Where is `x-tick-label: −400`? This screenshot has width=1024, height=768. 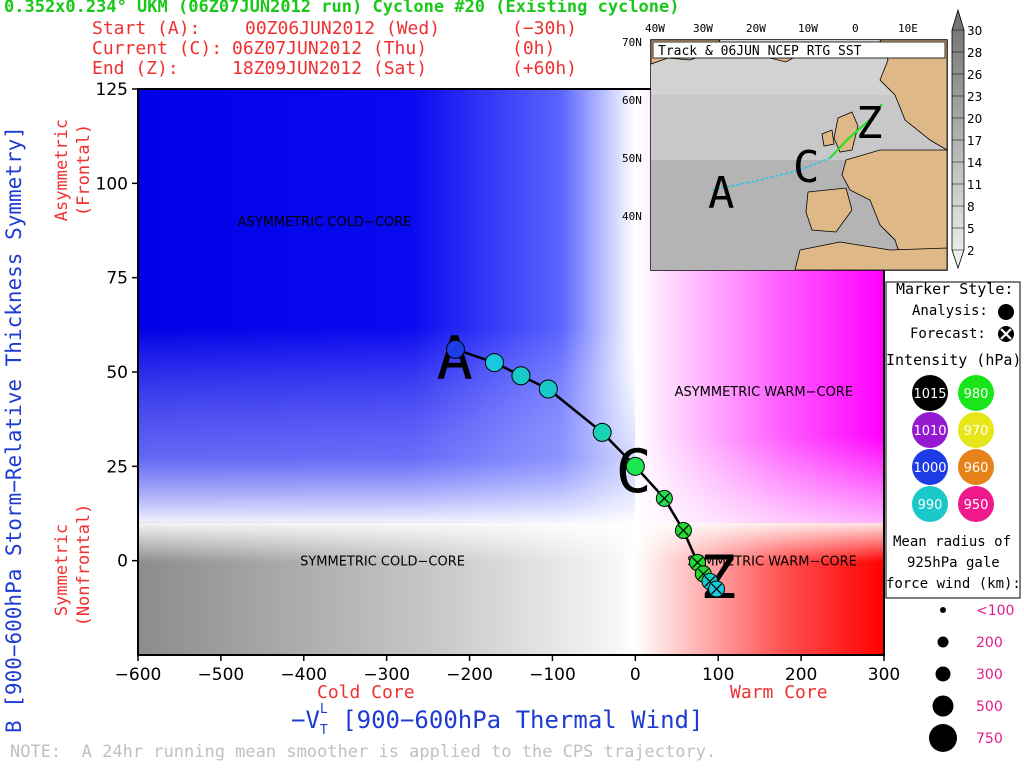
x-tick-label: −400 is located at coordinates (303, 675).